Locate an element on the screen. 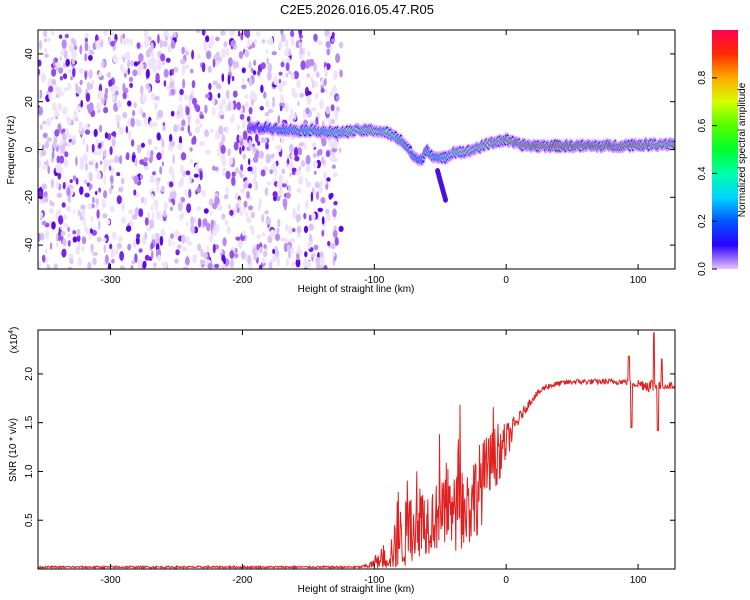 The height and width of the screenshot is (600, 750). colorbar-label: Normalized spectral amplitude is located at coordinates (742, 149).